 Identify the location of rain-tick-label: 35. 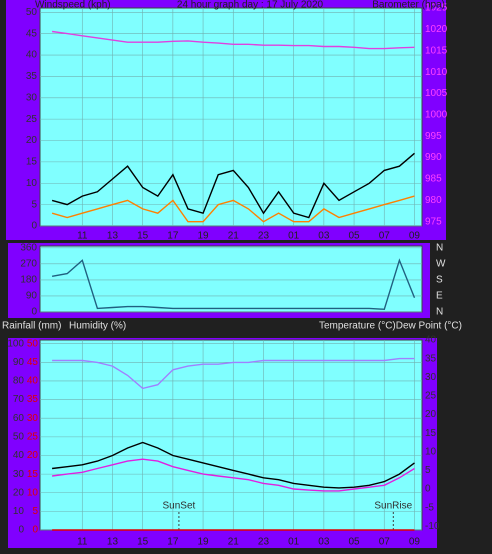
(33, 399).